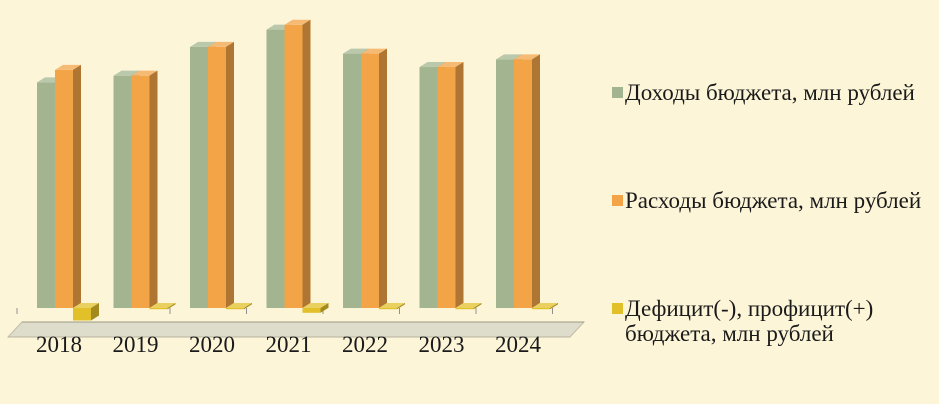 The image size is (939, 404). I want to click on bar-expenses-2019, so click(140, 192).